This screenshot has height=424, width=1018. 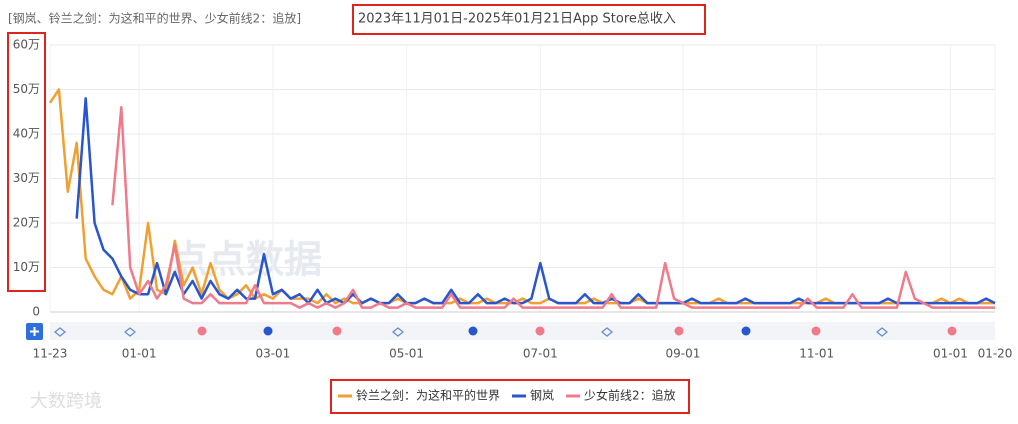 What do you see at coordinates (36, 312) in the screenshot?
I see `y-tick-label: 0` at bounding box center [36, 312].